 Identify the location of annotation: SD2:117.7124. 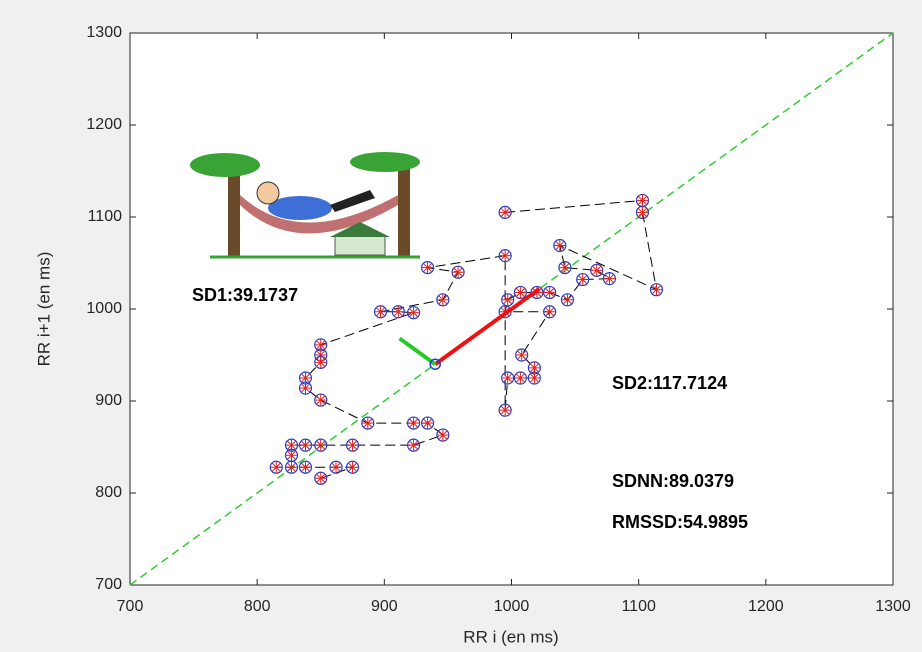
(669, 383).